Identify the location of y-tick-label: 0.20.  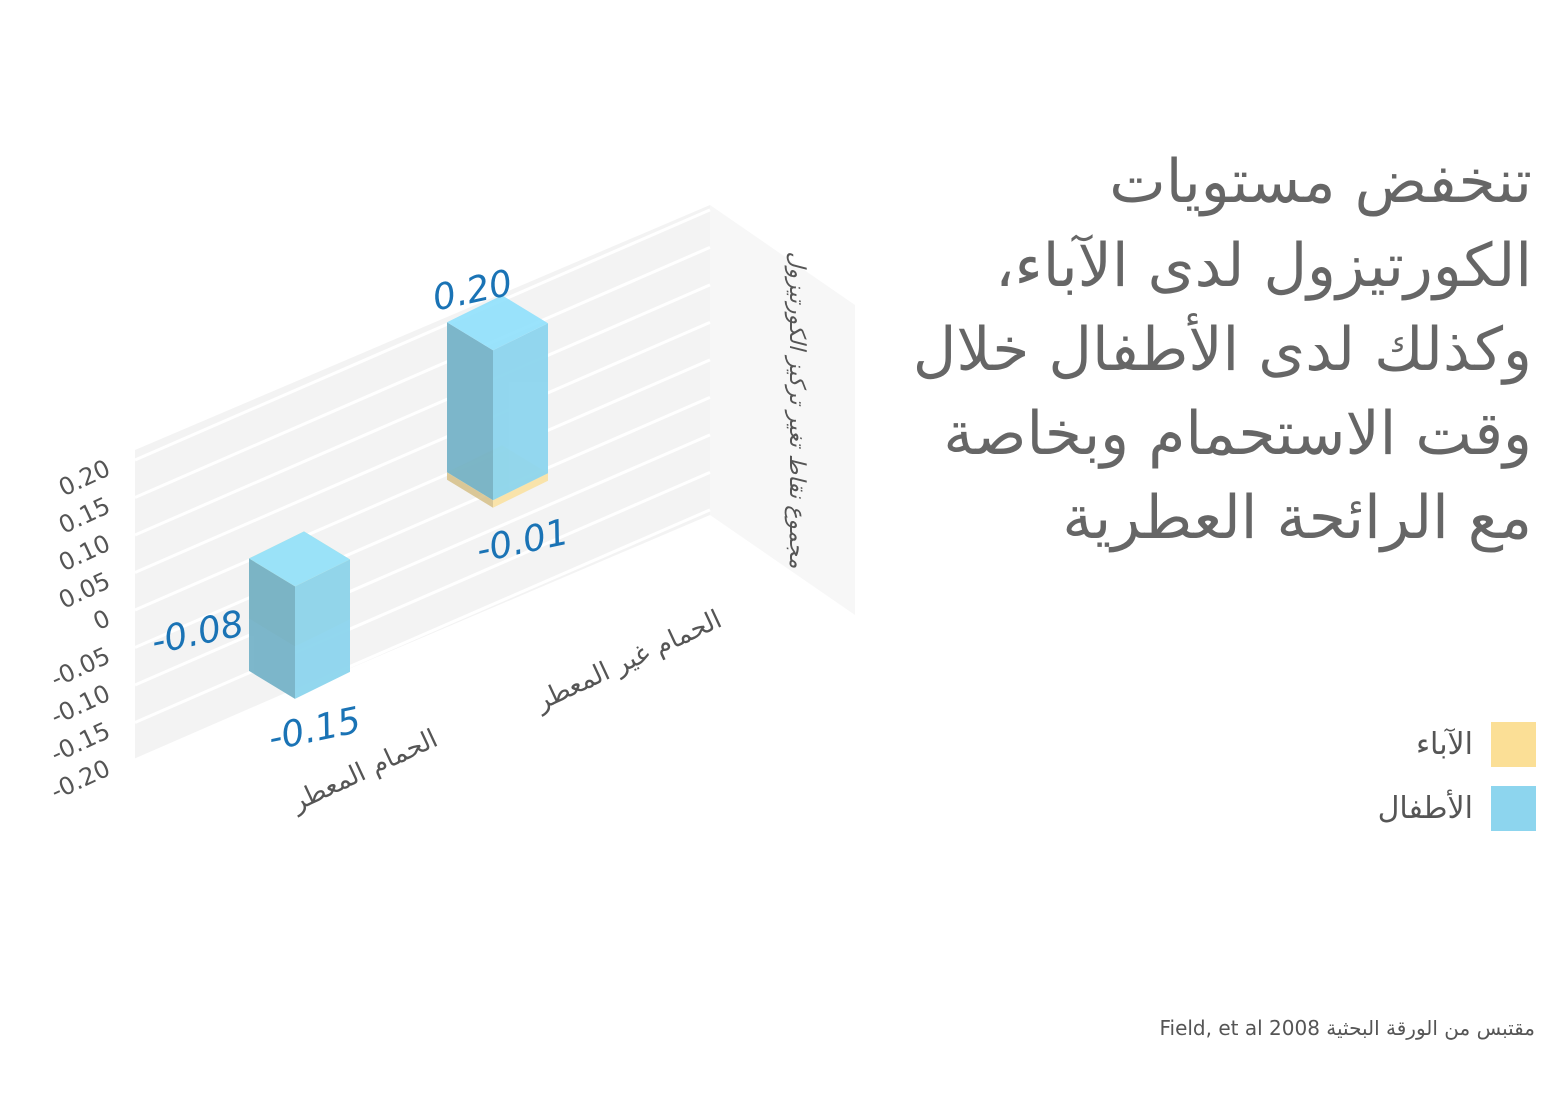
(84, 478).